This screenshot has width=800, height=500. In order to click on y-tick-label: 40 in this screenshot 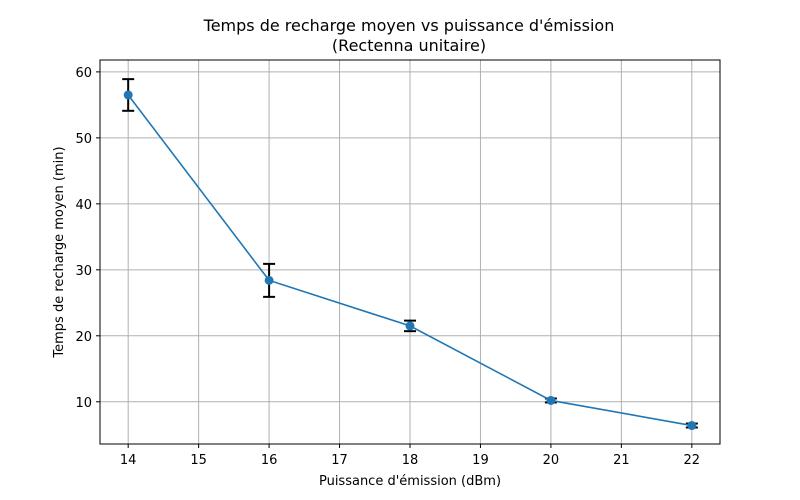, I will do `click(83, 205)`.